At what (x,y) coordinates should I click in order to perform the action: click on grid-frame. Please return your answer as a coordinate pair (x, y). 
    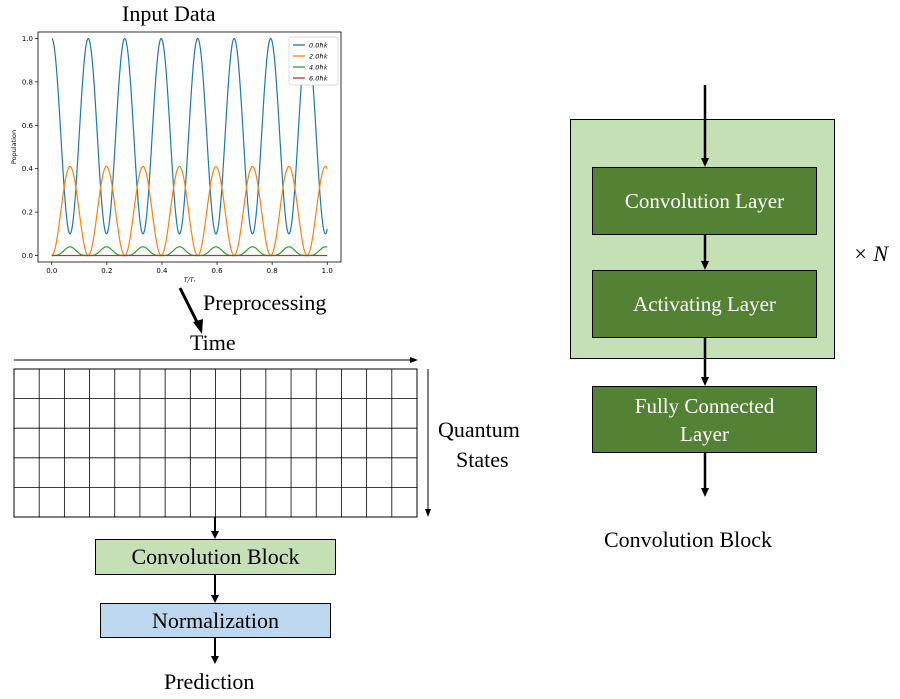
    Looking at the image, I should click on (215, 443).